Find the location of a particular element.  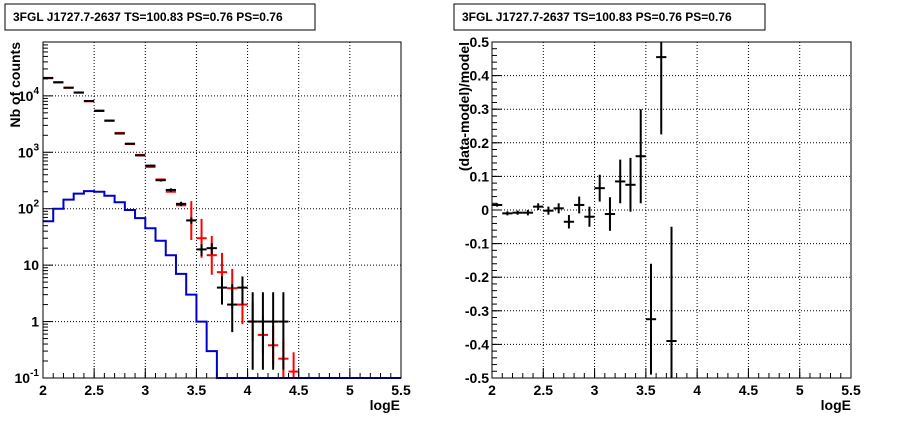

residual-title-box is located at coordinates (609, 17).